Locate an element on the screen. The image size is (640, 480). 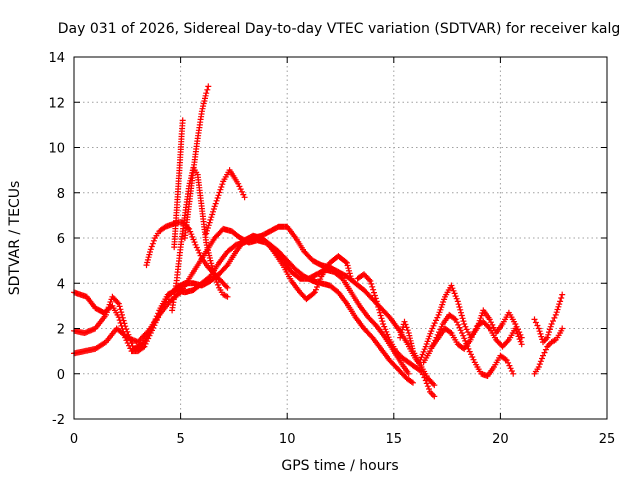
y-axis-label: SDTVAR / TECUs is located at coordinates (15, 238).